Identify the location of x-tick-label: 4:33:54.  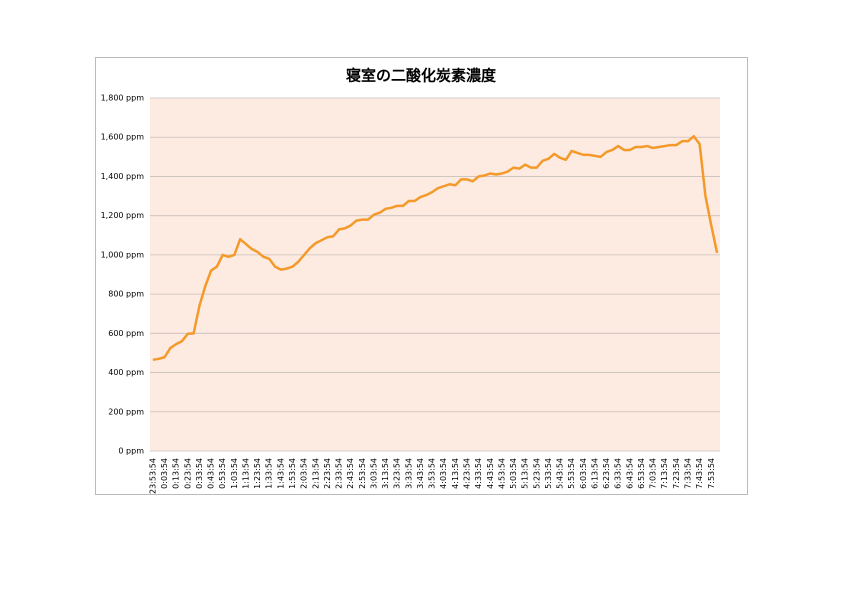
(478, 473).